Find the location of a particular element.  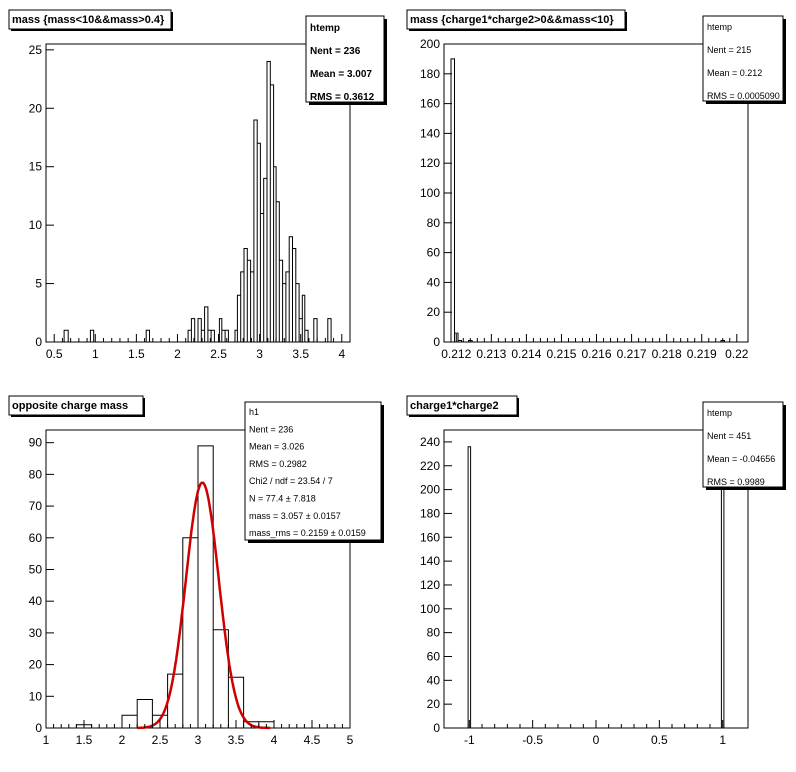

x-tick-label: 5 is located at coordinates (350, 740).